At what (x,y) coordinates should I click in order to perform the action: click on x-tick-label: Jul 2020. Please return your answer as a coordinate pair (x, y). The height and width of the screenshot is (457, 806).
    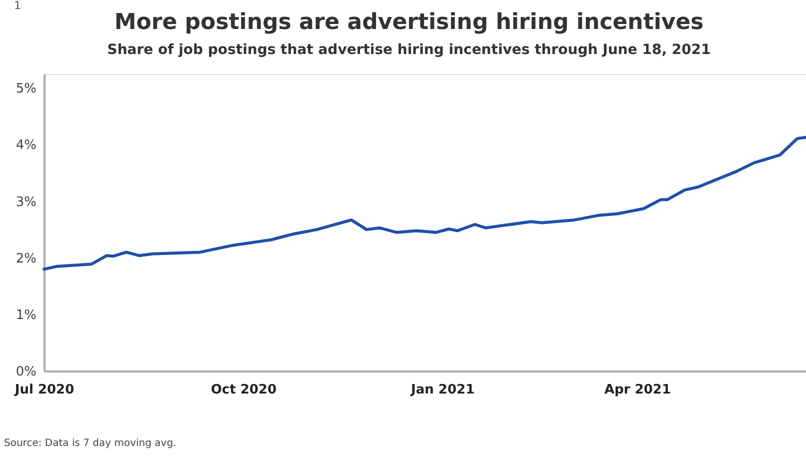
    Looking at the image, I should click on (44, 390).